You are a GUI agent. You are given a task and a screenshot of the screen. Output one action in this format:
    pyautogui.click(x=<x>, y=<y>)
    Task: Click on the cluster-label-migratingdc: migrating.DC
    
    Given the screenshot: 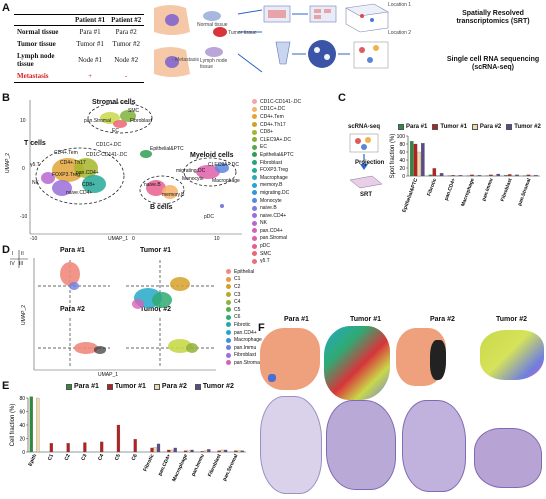 What is the action you would take?
    pyautogui.click(x=191, y=171)
    